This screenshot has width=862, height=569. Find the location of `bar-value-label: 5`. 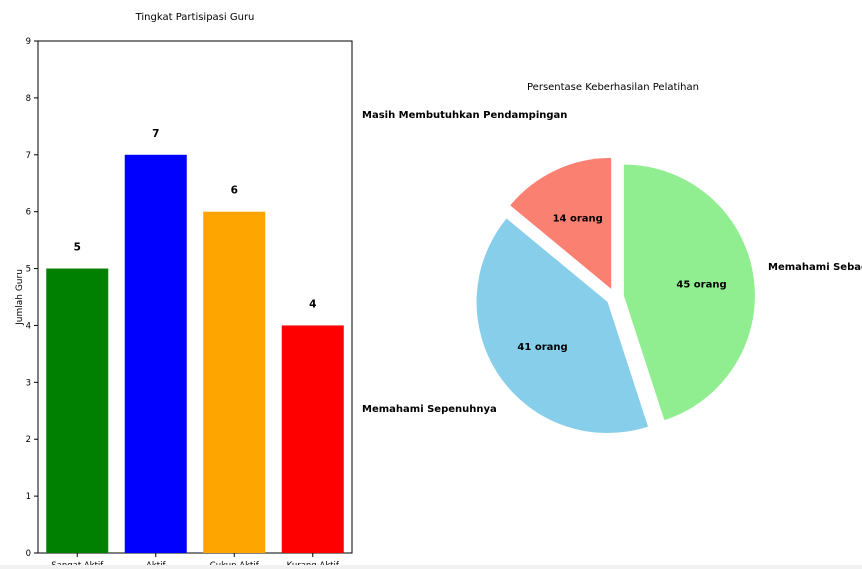

bar-value-label: 5 is located at coordinates (77, 248).